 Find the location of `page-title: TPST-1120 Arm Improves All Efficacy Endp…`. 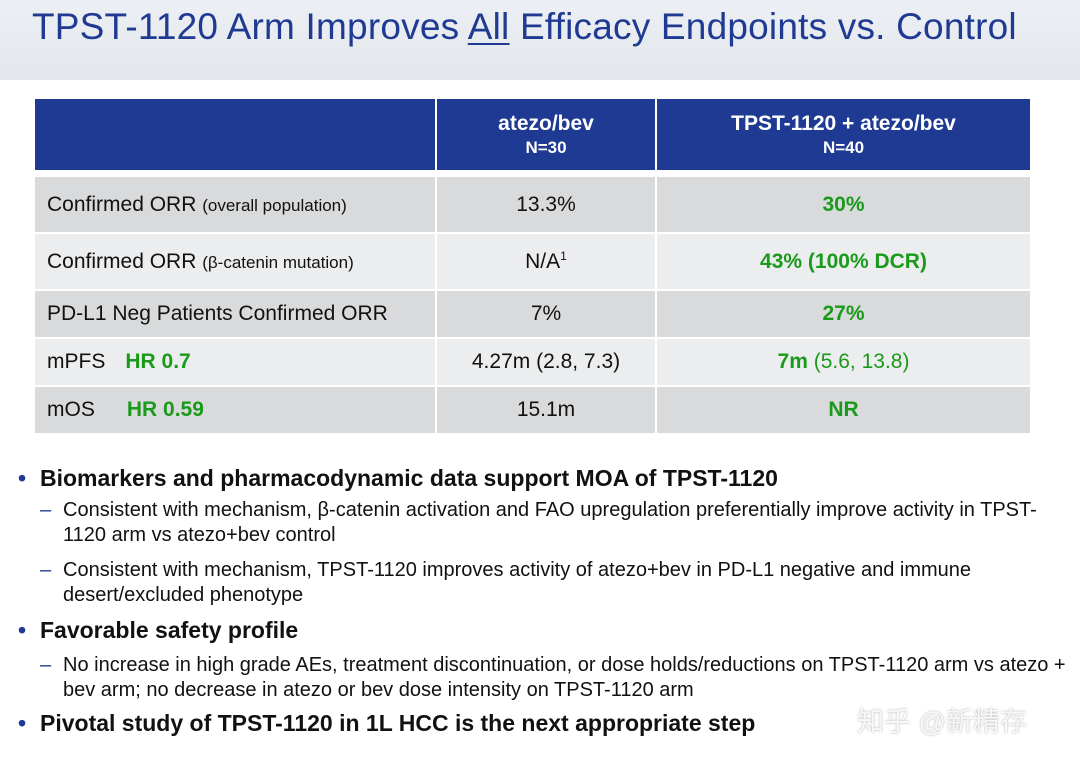

page-title: TPST-1120 Arm Improves All Efficacy Endp… is located at coordinates (524, 26).